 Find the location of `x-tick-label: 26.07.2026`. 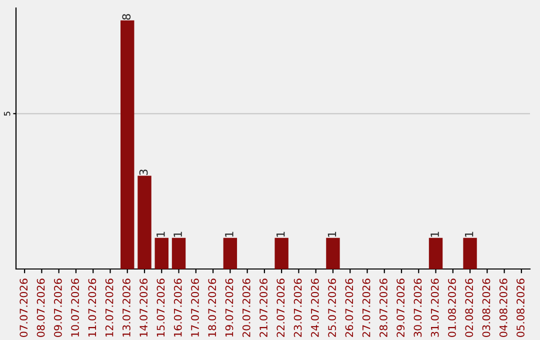

x-tick-label: 26.07.2026 is located at coordinates (349, 307).